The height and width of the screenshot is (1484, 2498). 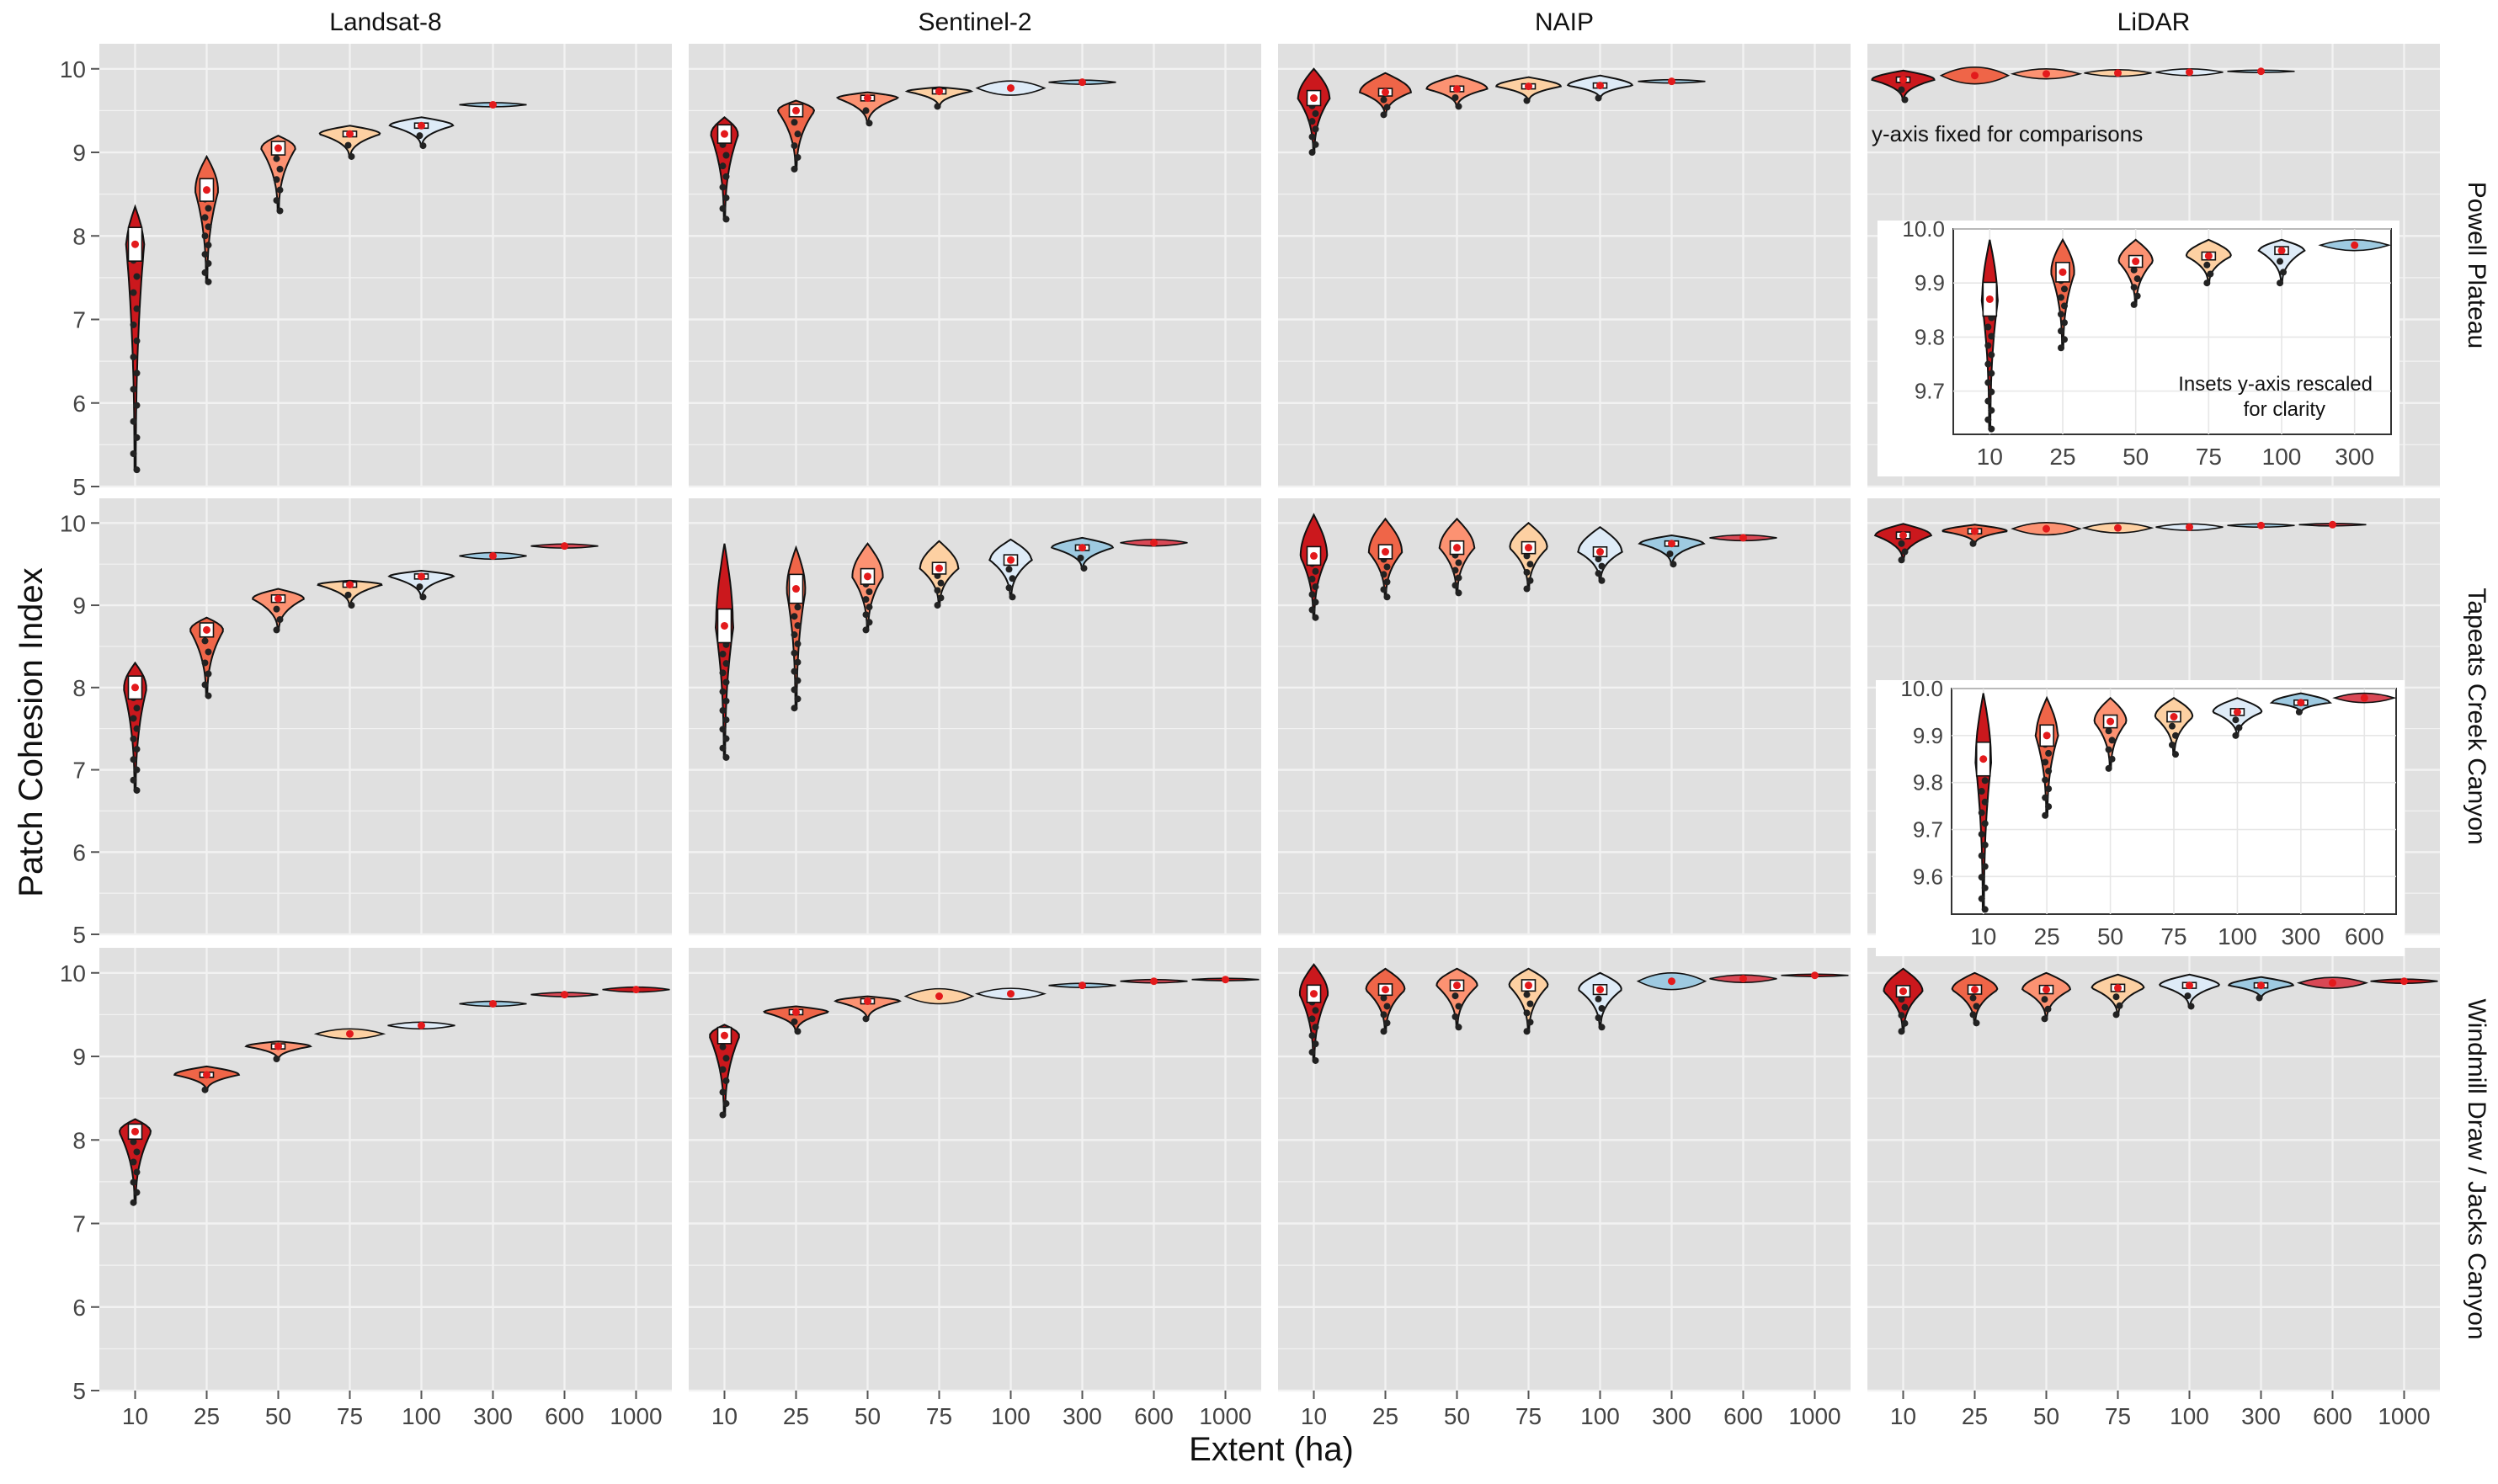 What do you see at coordinates (2332, 1416) in the screenshot?
I see `x-tick-label: 600` at bounding box center [2332, 1416].